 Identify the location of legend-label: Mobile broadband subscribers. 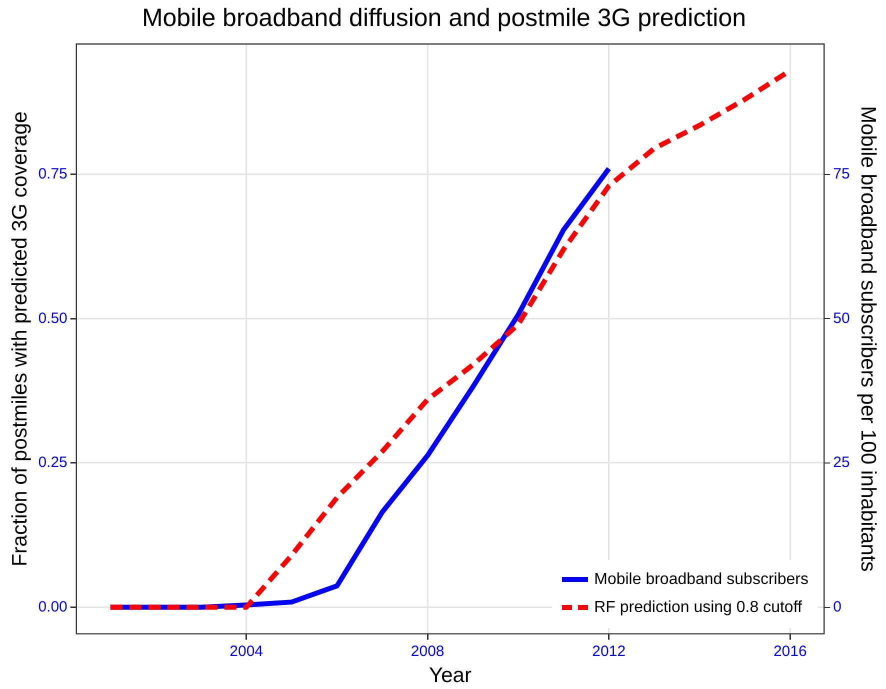
(701, 579).